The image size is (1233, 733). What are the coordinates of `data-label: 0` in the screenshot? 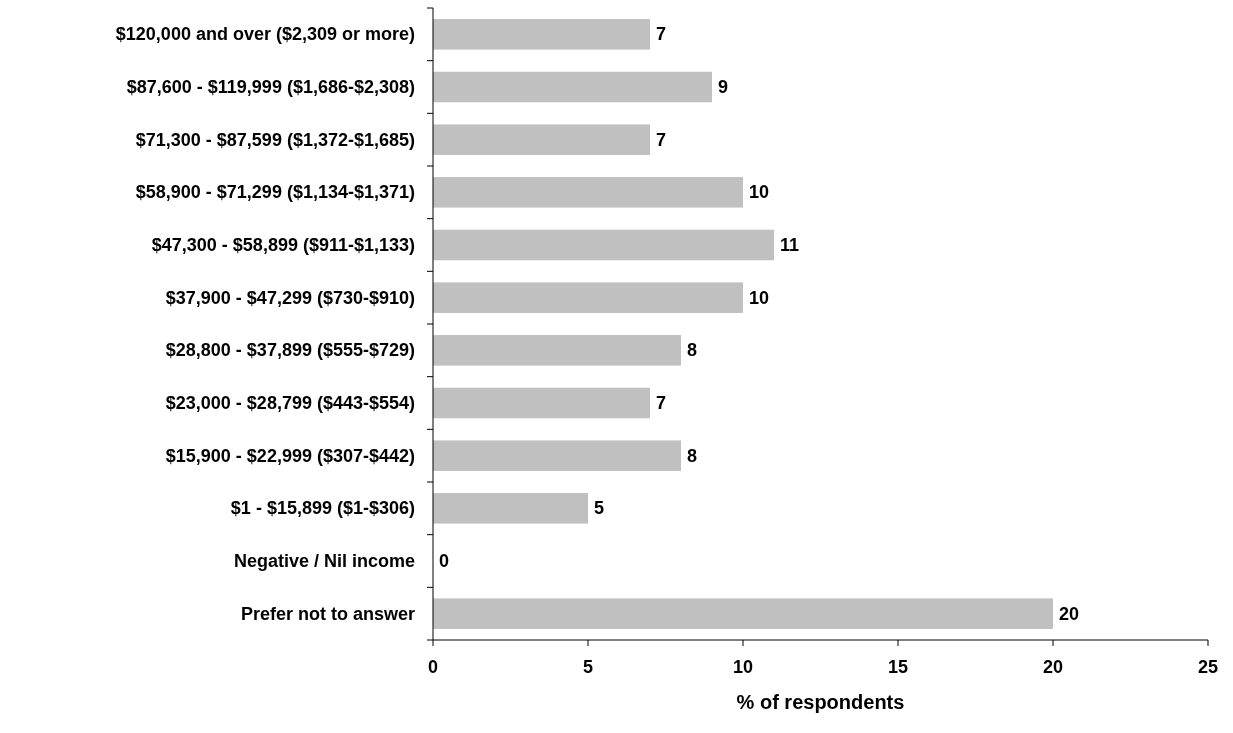 It's located at (444, 561).